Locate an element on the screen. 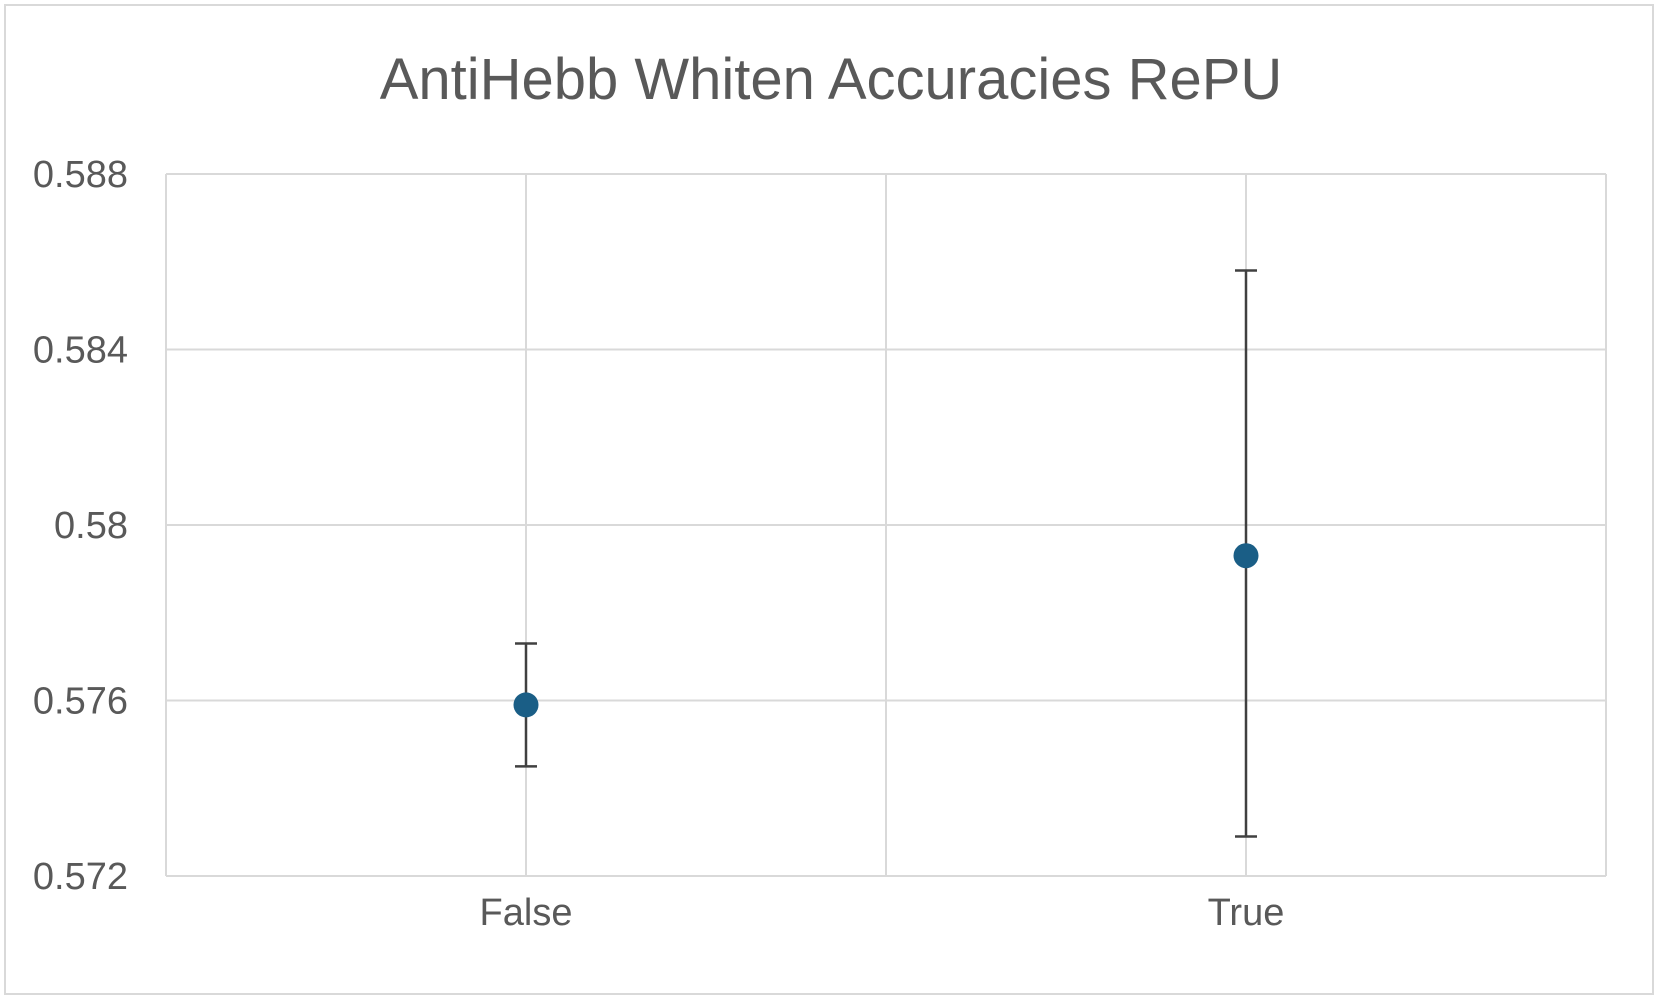 The image size is (1663, 1003). chart-title: AntiHebb Whiten Accuracies RePU is located at coordinates (831, 79).